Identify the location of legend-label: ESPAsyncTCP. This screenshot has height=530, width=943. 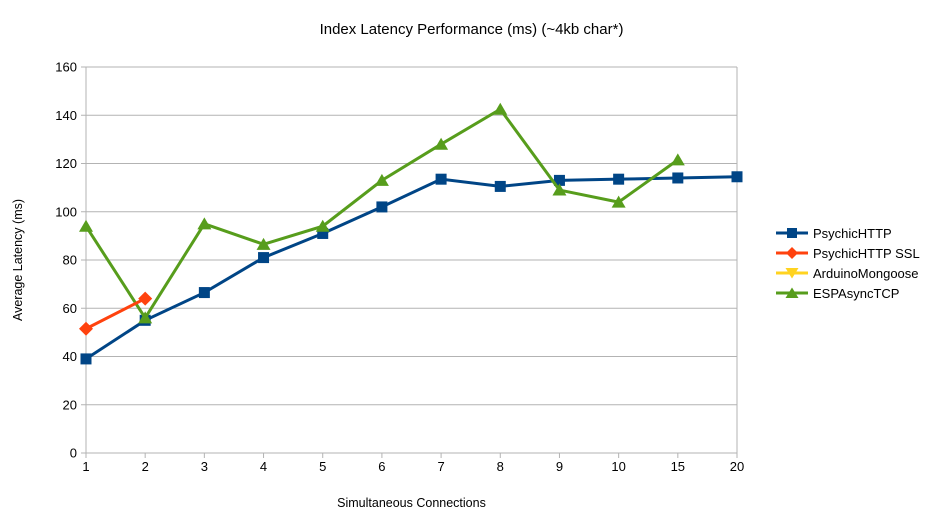
(856, 293).